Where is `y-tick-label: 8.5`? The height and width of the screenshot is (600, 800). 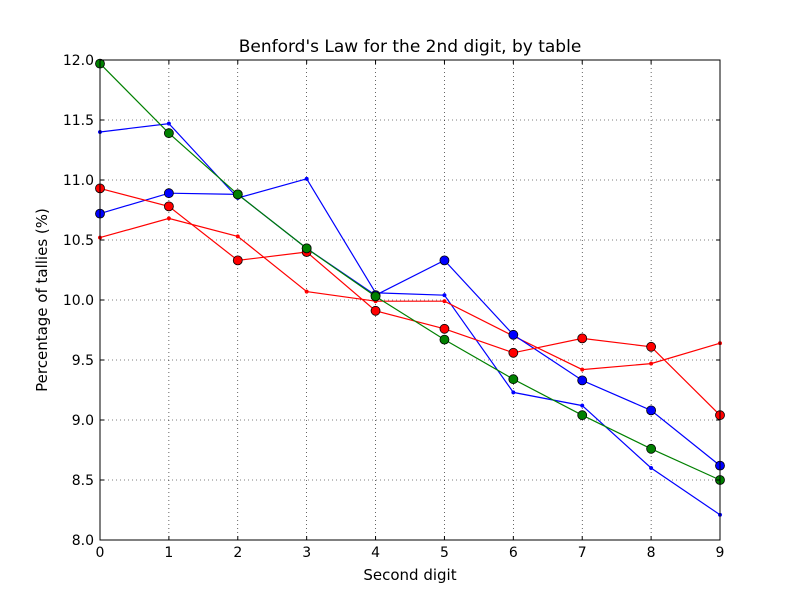
y-tick-label: 8.5 is located at coordinates (83, 481).